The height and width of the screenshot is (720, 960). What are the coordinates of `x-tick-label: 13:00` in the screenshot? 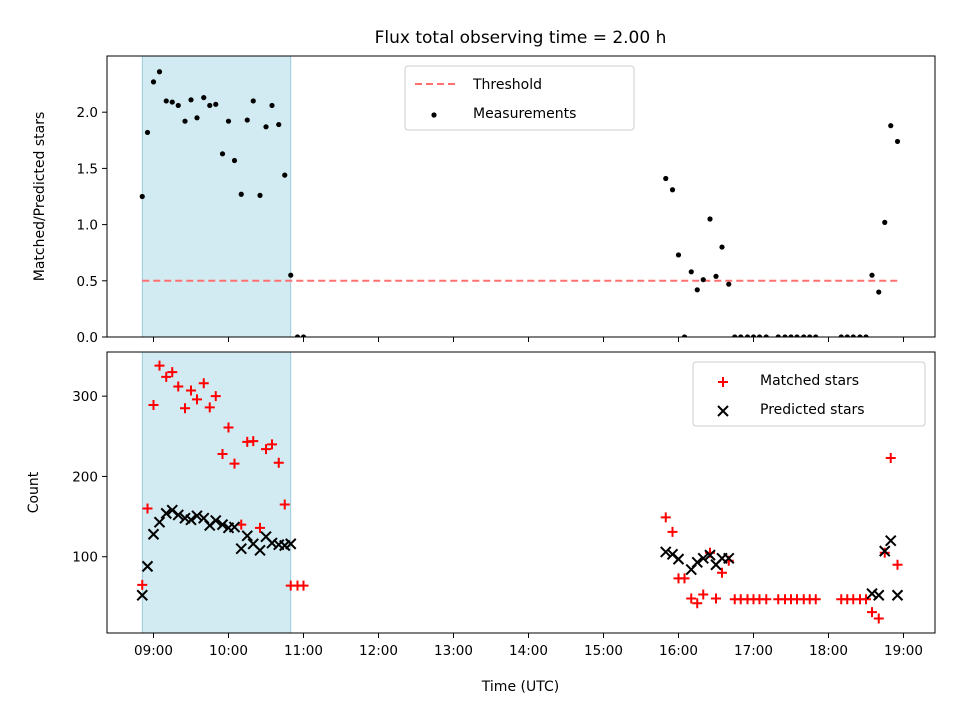 It's located at (453, 651).